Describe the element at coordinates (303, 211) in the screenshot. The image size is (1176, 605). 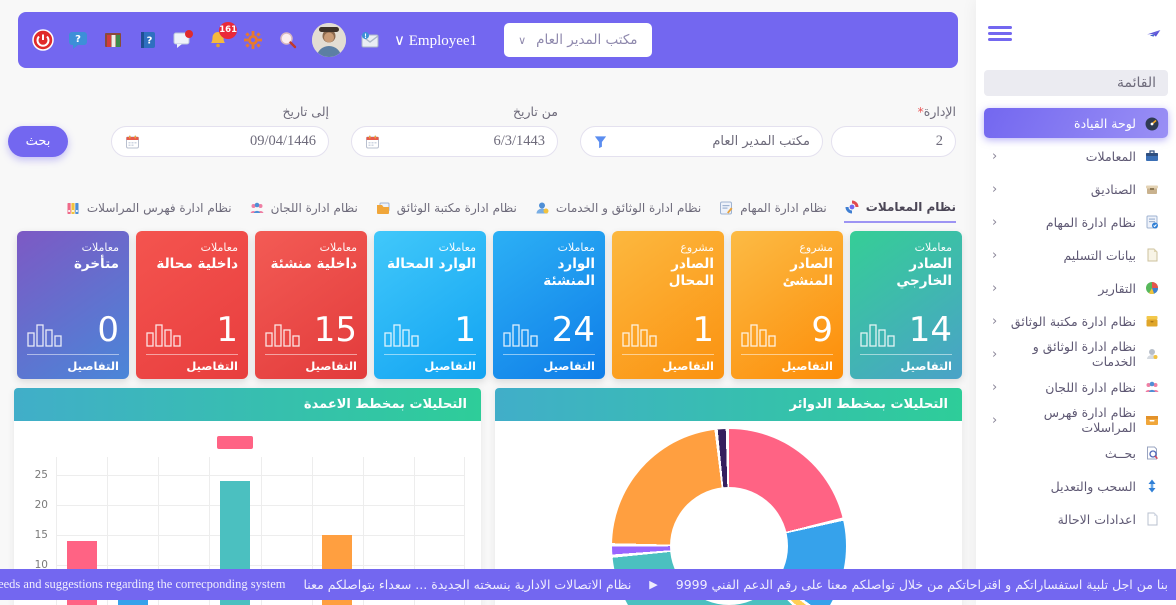
I see `tab-committees-system: نظام ادارة اللجان` at that location.